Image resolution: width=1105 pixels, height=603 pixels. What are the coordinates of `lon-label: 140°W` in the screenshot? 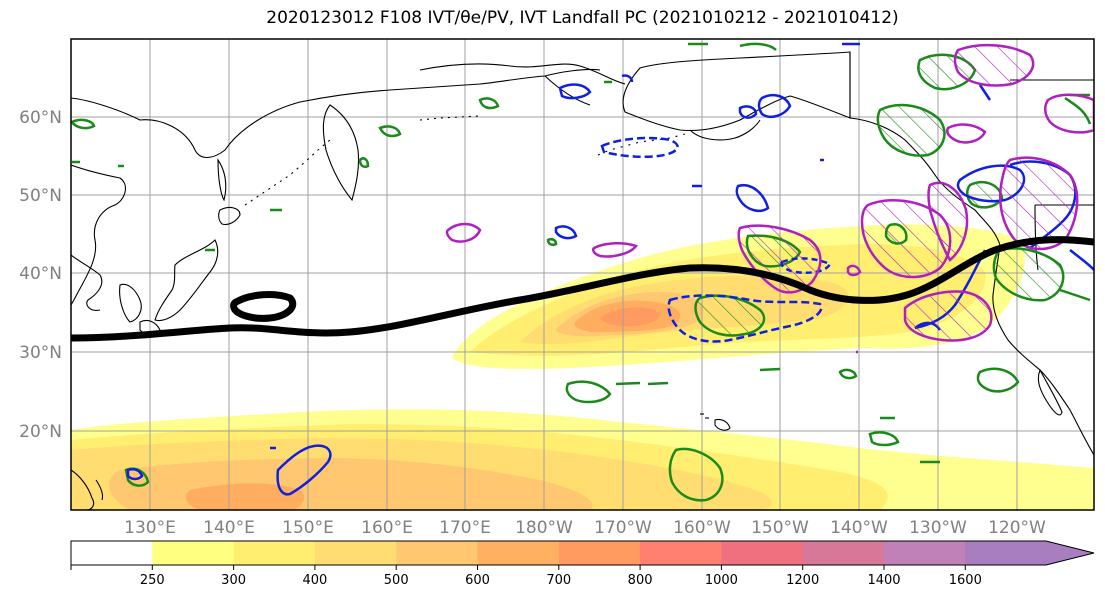 It's located at (859, 528).